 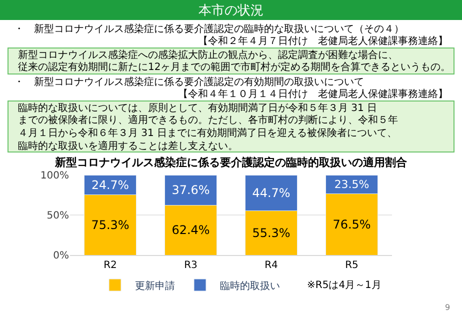 I want to click on chart-subtitle: 新型コロナウイルス感染症に係る要介護認定の臨時的取扱いの適用割合, so click(x=231, y=162).